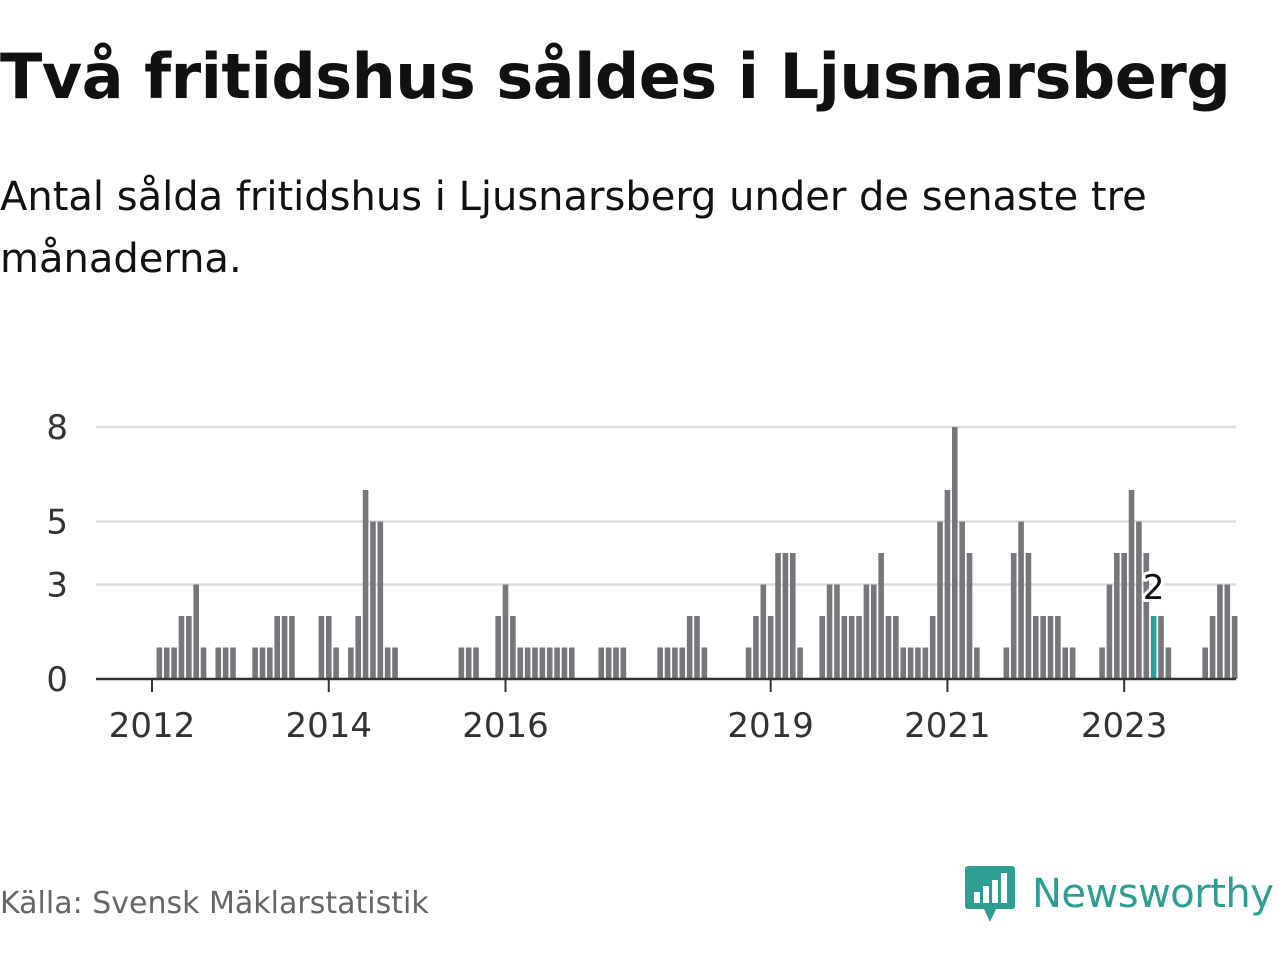 The width and height of the screenshot is (1280, 960). Describe the element at coordinates (57, 554) in the screenshot. I see `y-axis-labels: 0 3 5 8` at that location.